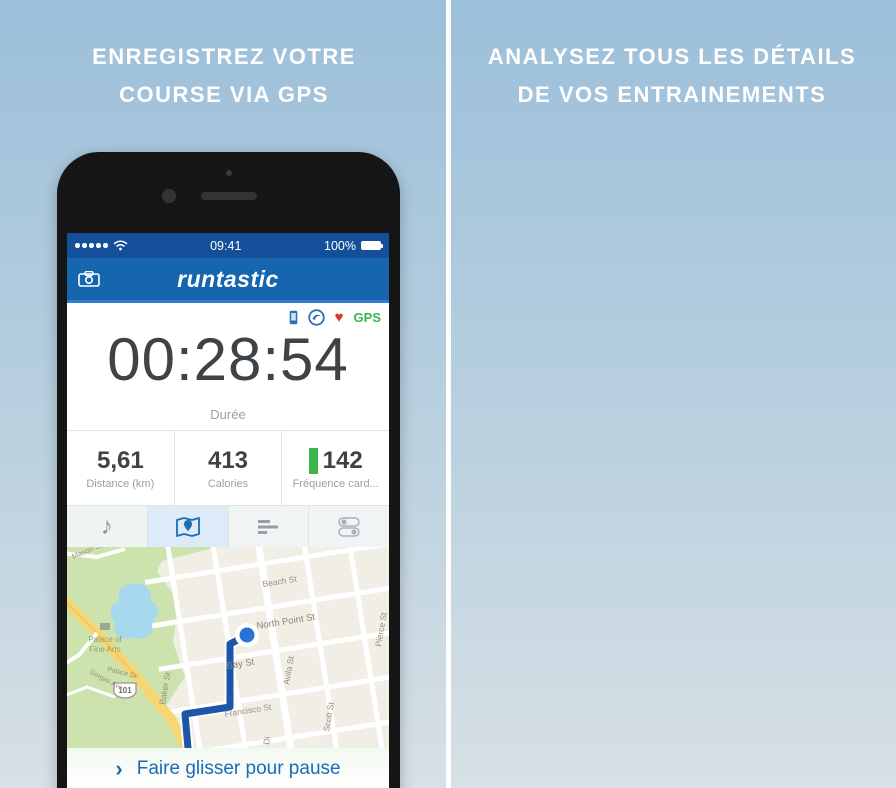 The width and height of the screenshot is (896, 788). I want to click on gps-route-line, so click(216, 689).